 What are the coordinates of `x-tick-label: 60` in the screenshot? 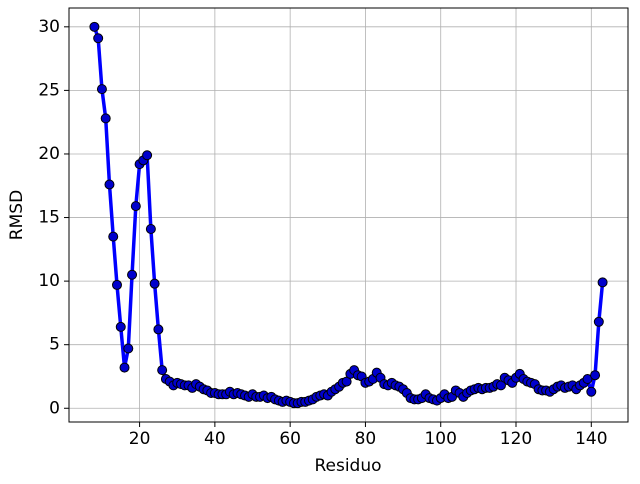 It's located at (290, 439).